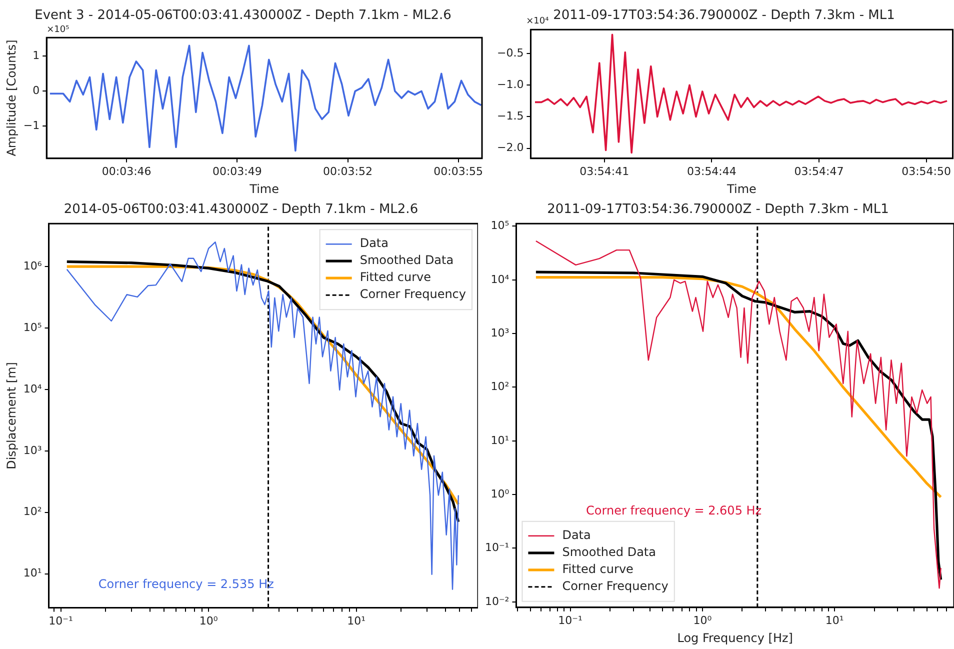  I want to click on y-axis-title: Displacement [m], so click(11, 416).